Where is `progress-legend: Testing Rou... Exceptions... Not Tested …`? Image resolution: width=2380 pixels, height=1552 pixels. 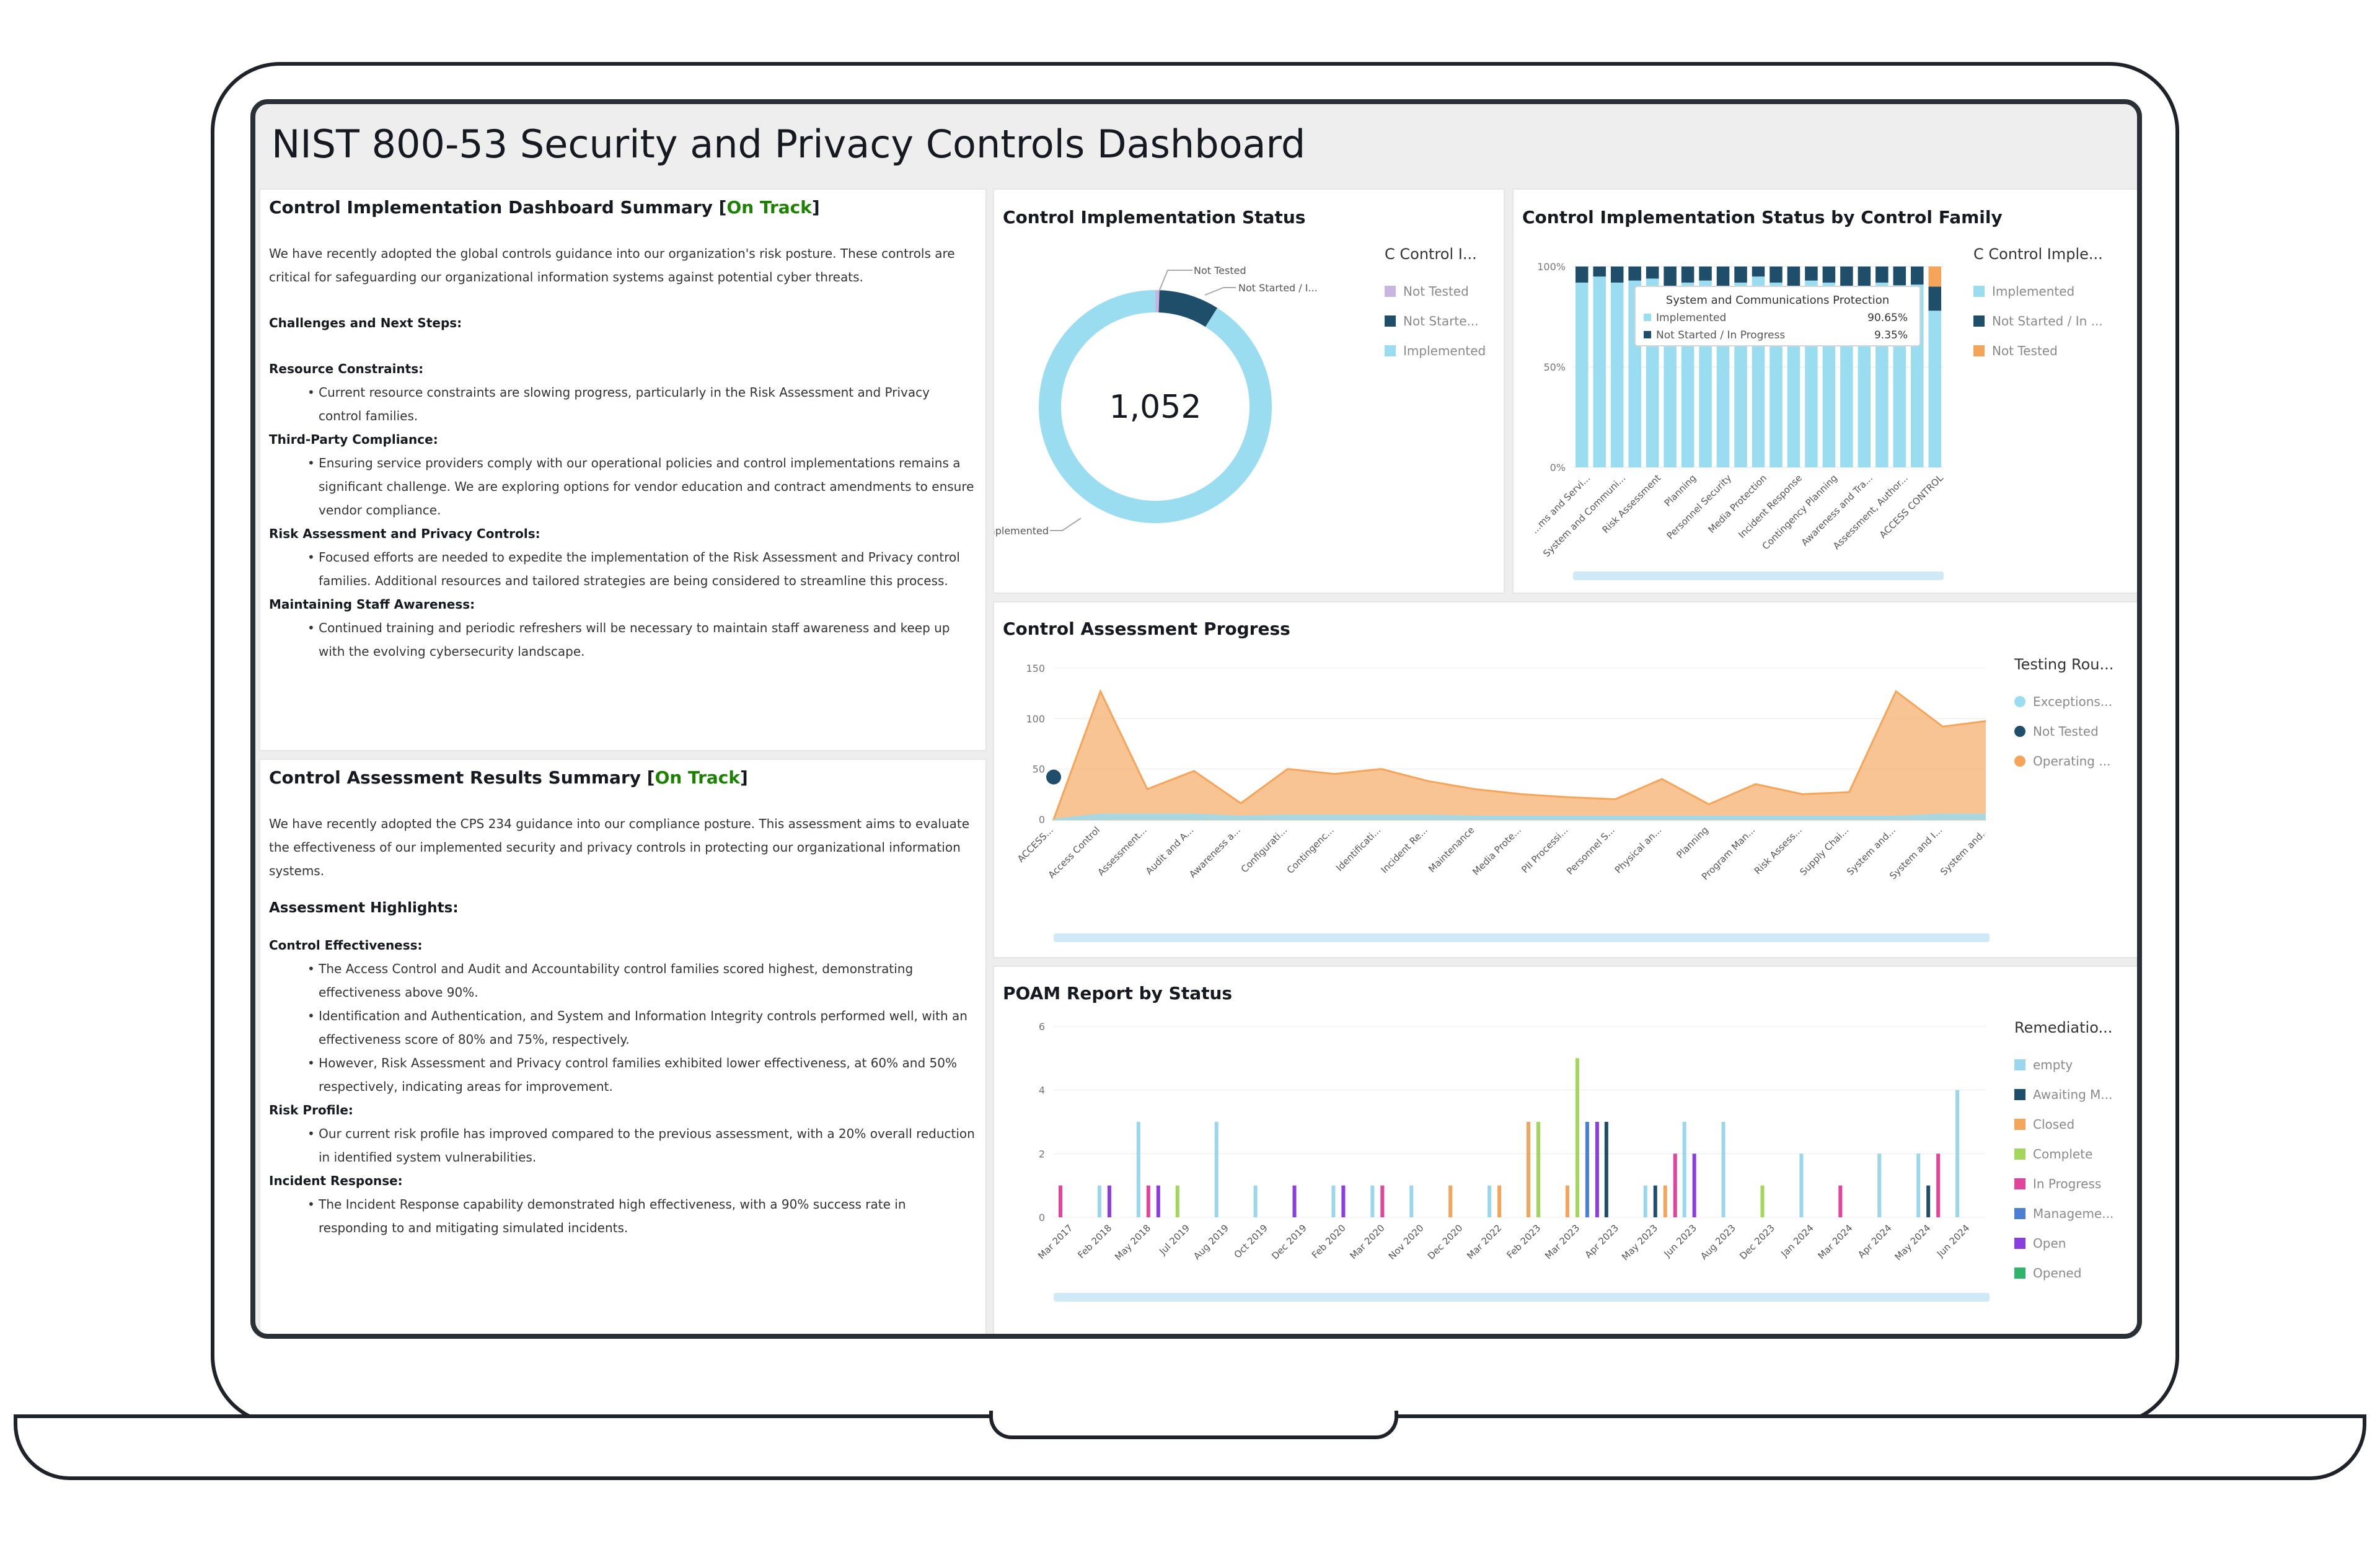 progress-legend: Testing Rou... Exceptions... Not Tested … is located at coordinates (2063, 716).